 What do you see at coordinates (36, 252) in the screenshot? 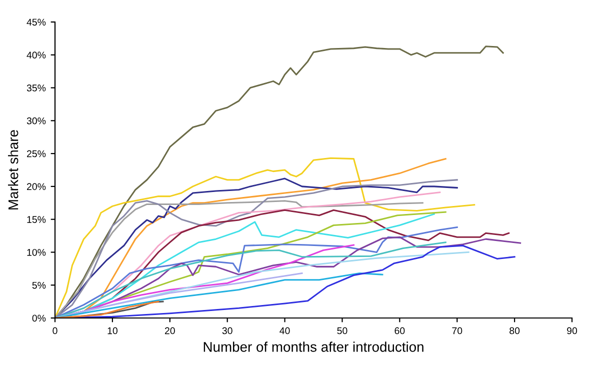
I see `y-tick-label: 10%` at bounding box center [36, 252].